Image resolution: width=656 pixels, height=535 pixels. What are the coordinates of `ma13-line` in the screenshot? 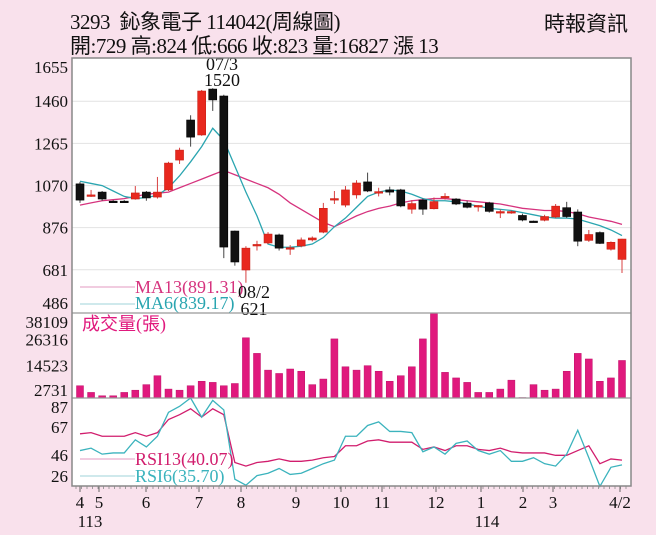 It's located at (351, 198).